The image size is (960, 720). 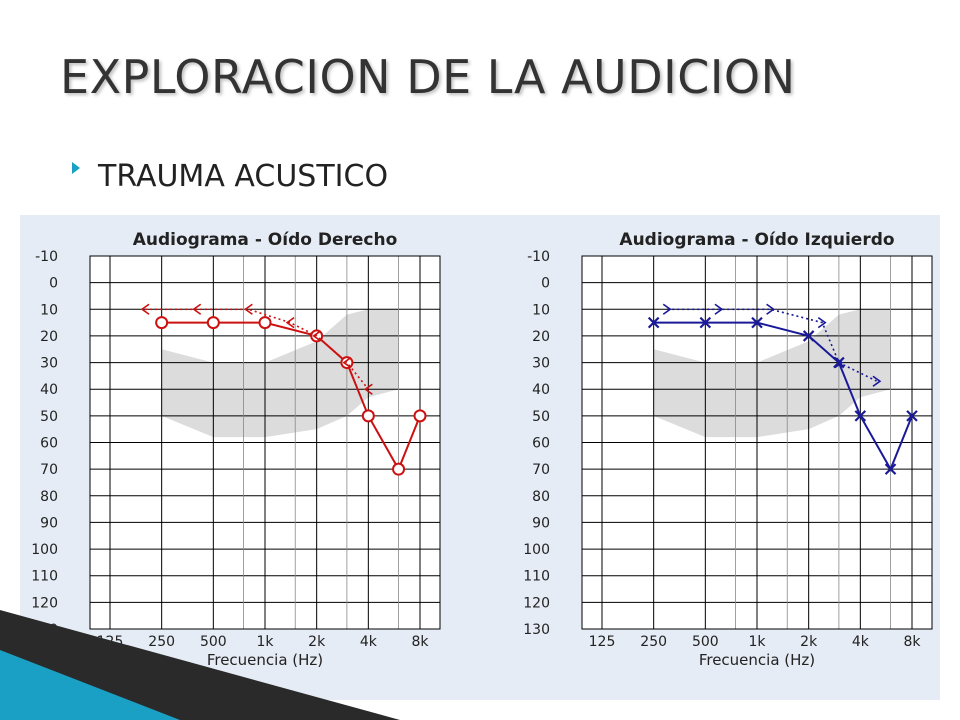 What do you see at coordinates (536, 630) in the screenshot?
I see `y-tick-label: 130` at bounding box center [536, 630].